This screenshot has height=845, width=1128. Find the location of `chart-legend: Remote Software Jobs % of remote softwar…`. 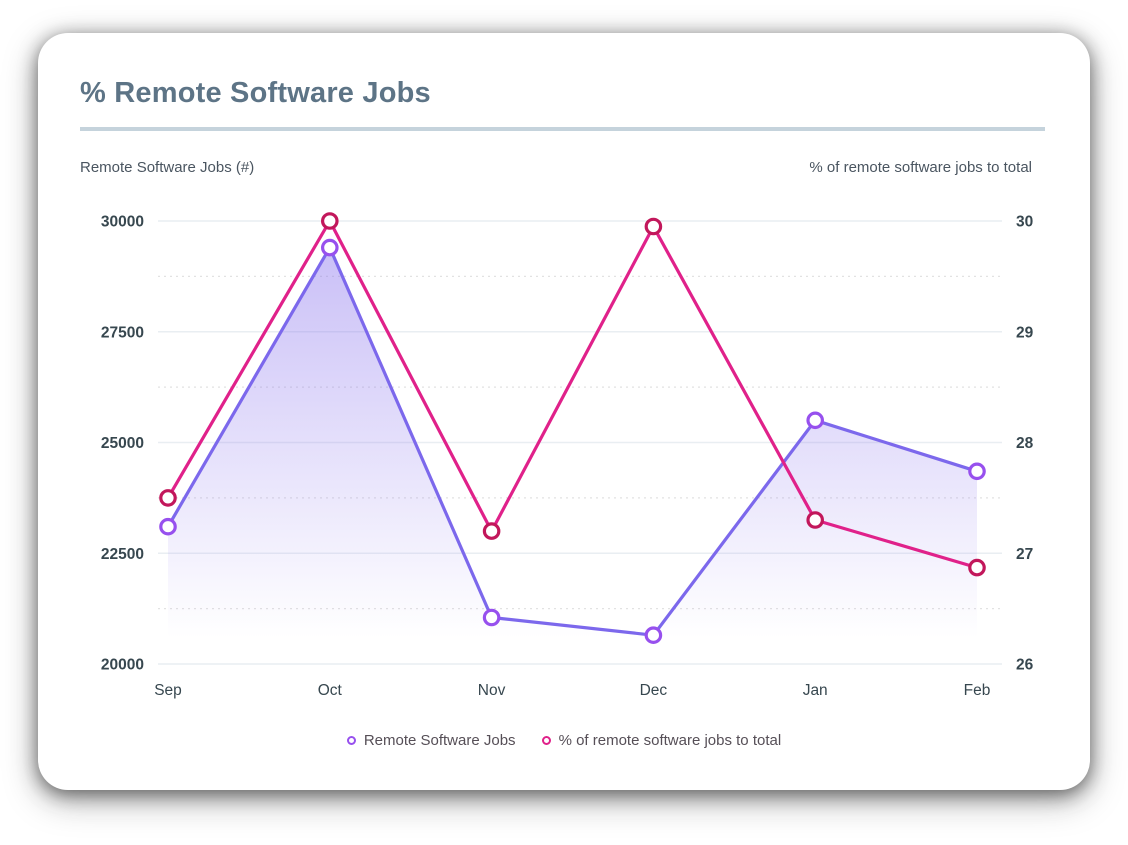

chart-legend: Remote Software Jobs % of remote softwar… is located at coordinates (564, 740).